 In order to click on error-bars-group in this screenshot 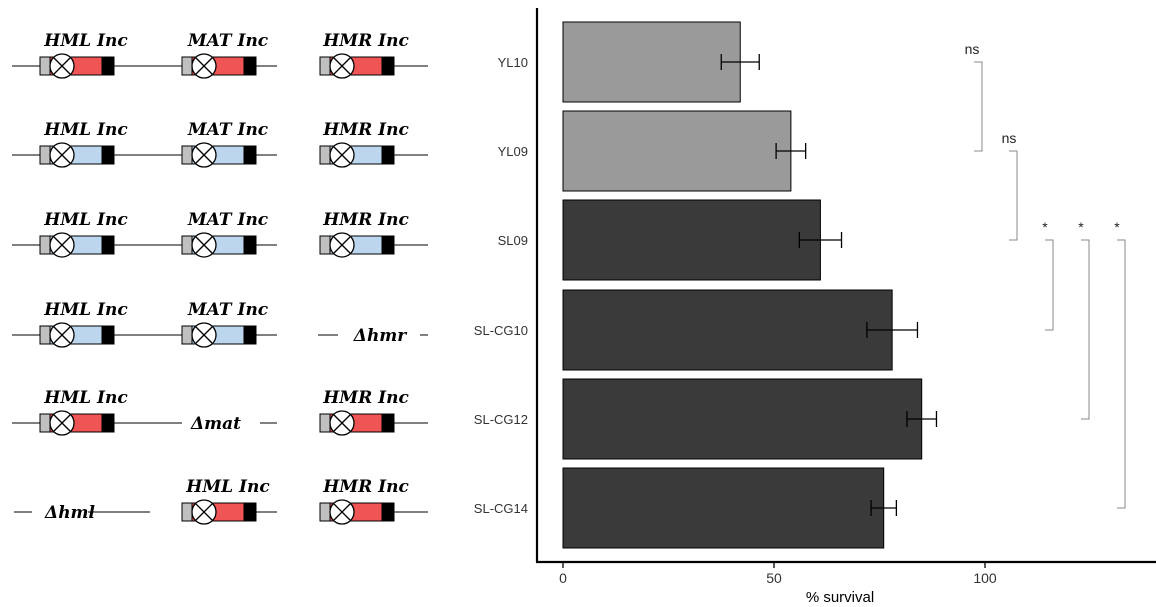, I will do `click(829, 285)`.